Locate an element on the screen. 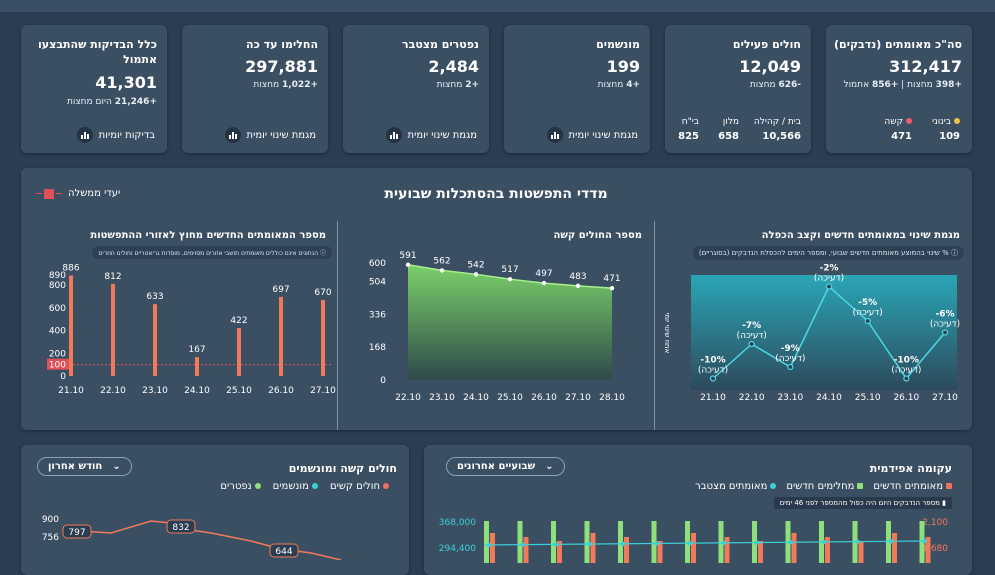 This screenshot has height=575, width=995. cumulative-line is located at coordinates (704, 543).